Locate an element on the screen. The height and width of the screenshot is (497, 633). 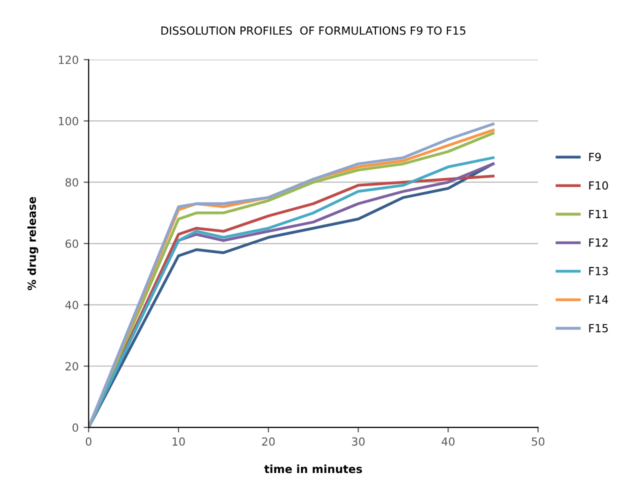
y-tick-label: 20 is located at coordinates (72, 366).